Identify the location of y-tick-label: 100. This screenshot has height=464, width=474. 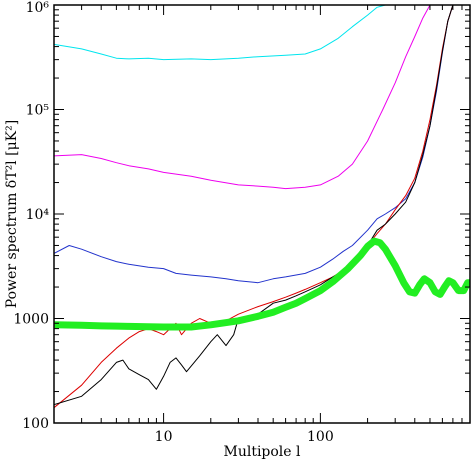
(35, 424).